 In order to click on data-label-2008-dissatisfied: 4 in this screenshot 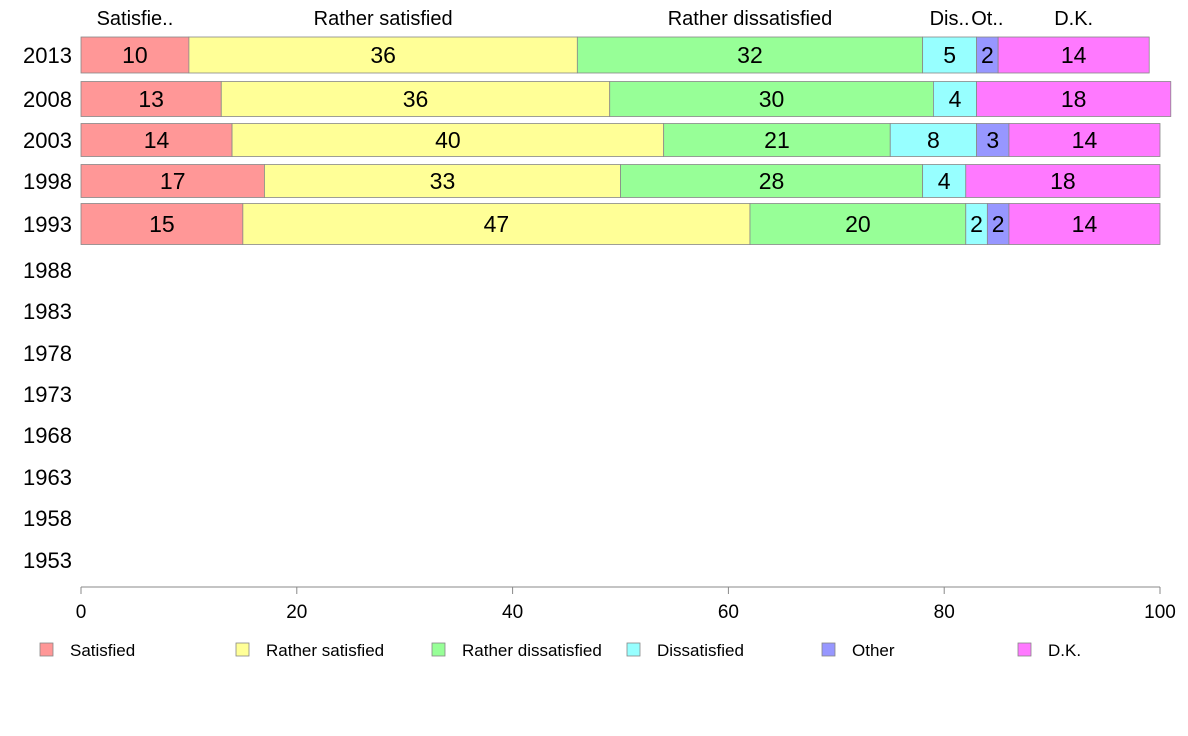, I will do `click(955, 99)`.